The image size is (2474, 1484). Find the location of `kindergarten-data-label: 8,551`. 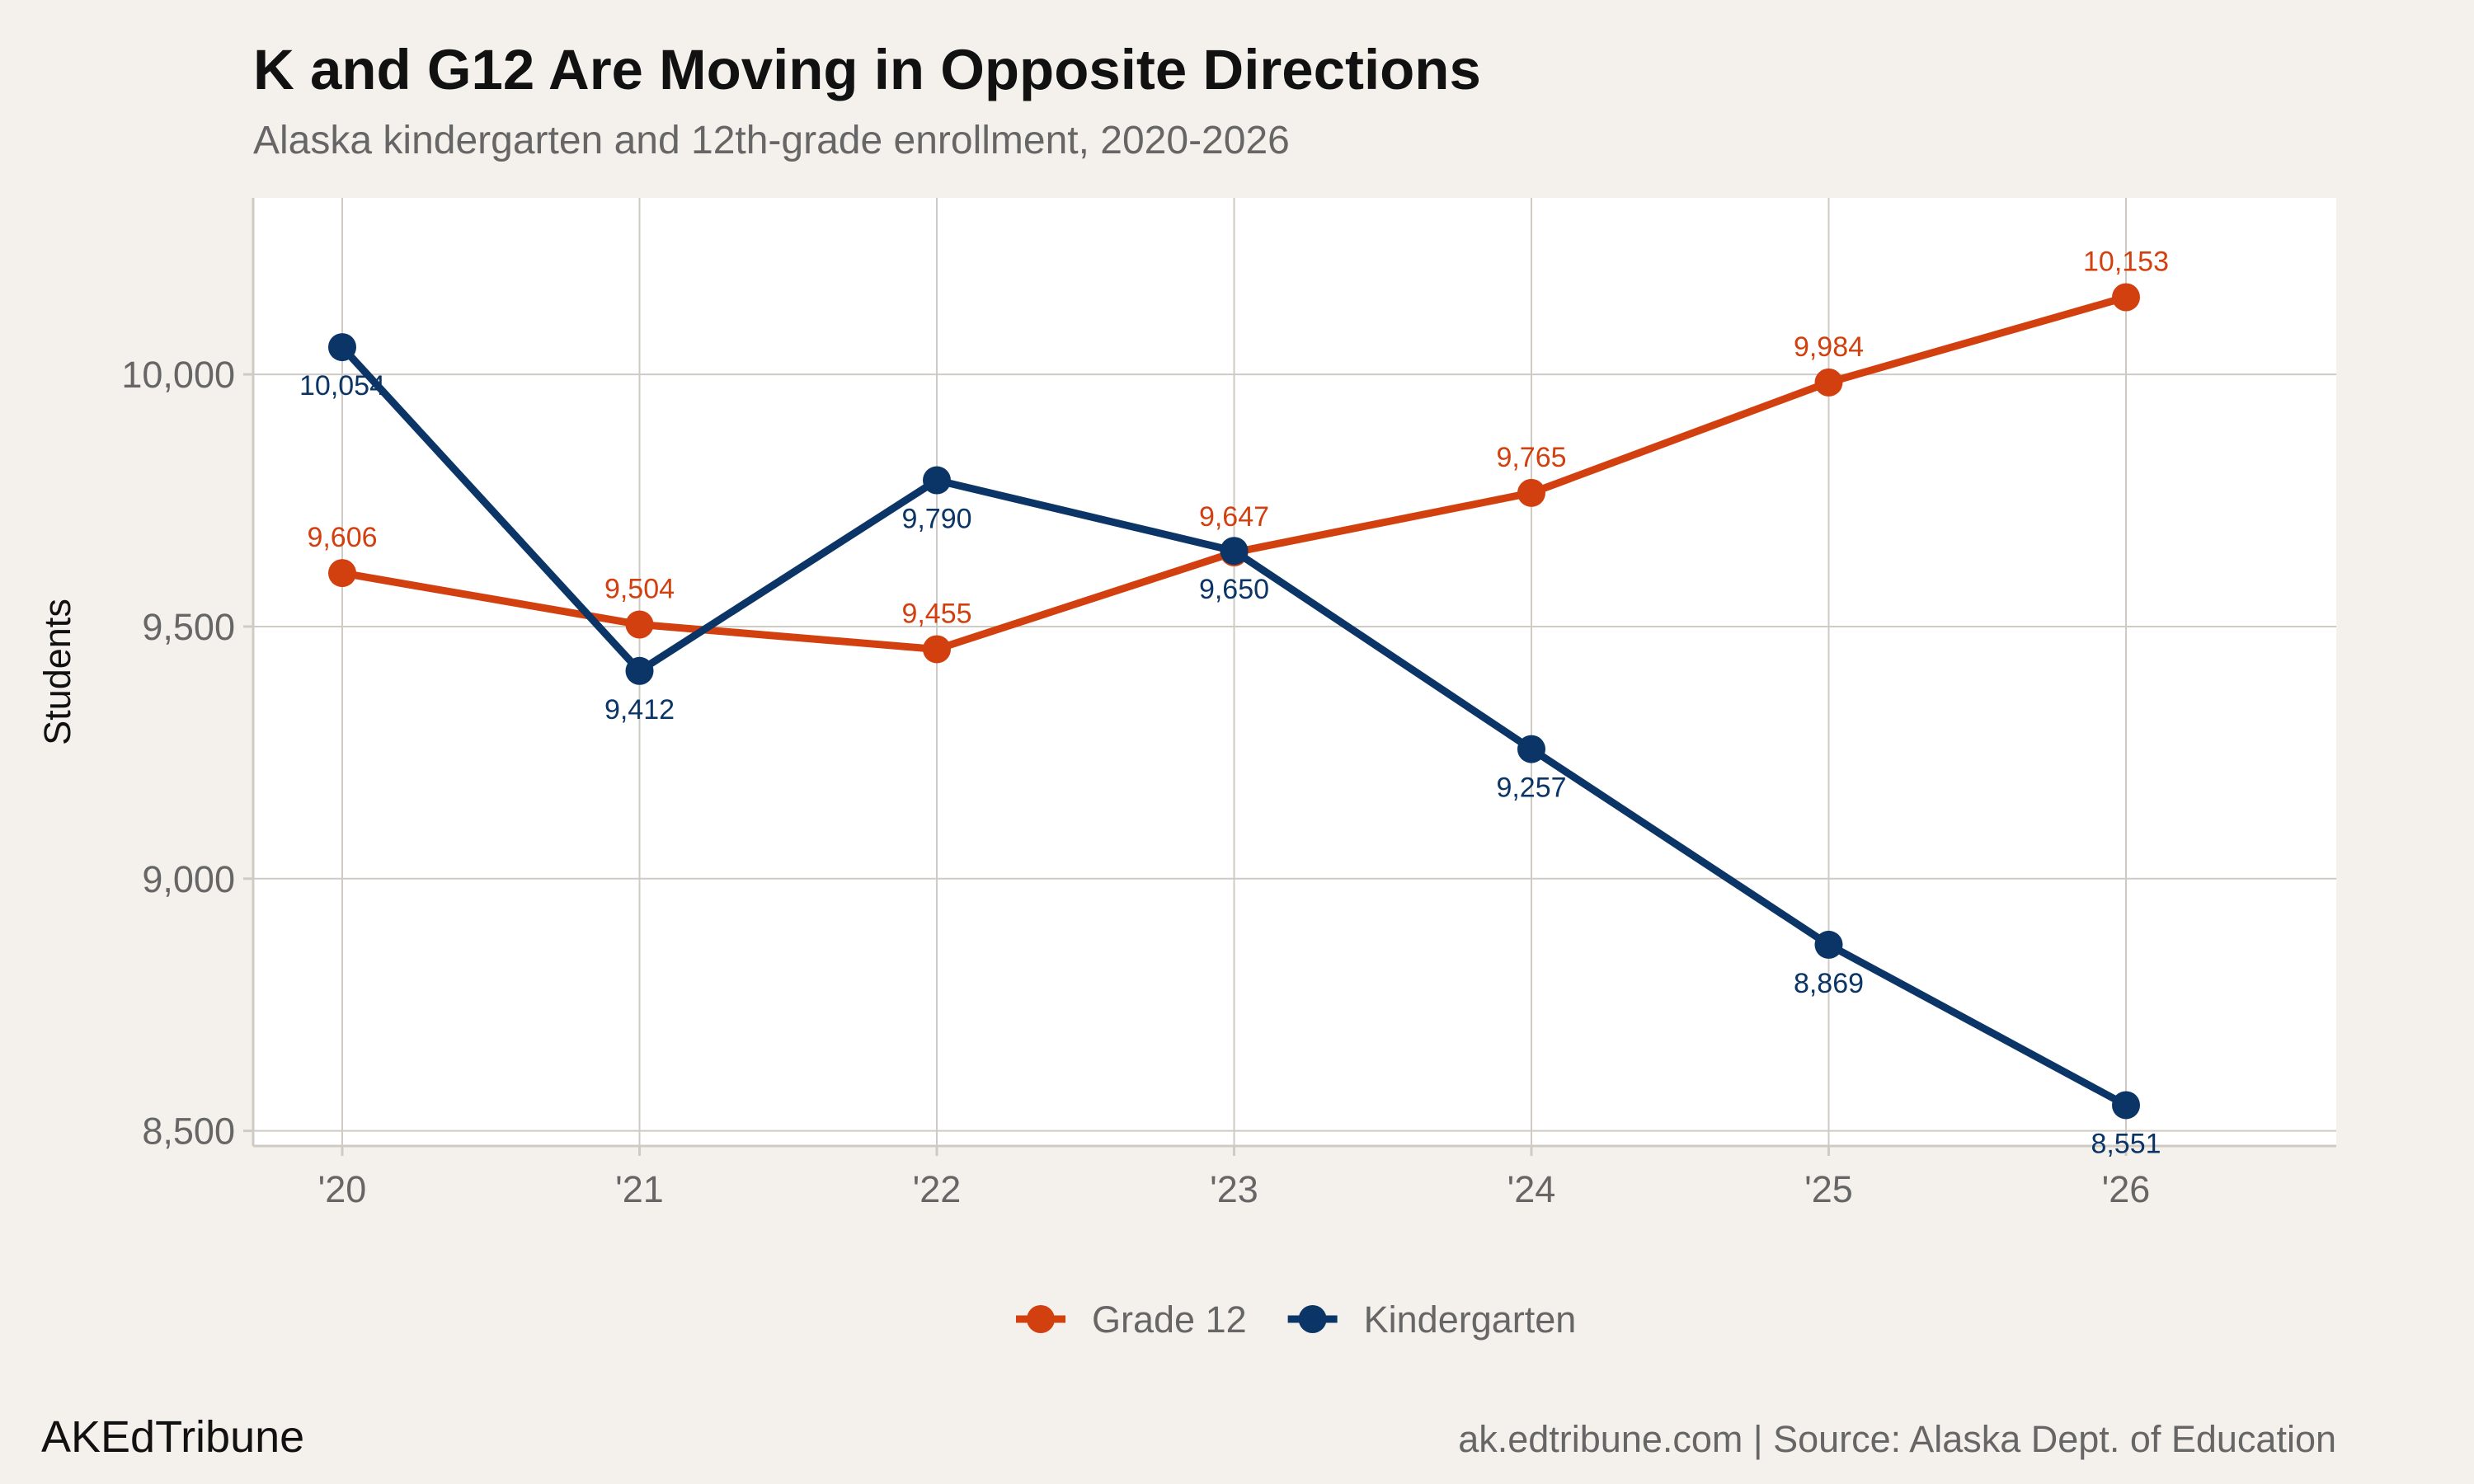

kindergarten-data-label: 8,551 is located at coordinates (2126, 1143).